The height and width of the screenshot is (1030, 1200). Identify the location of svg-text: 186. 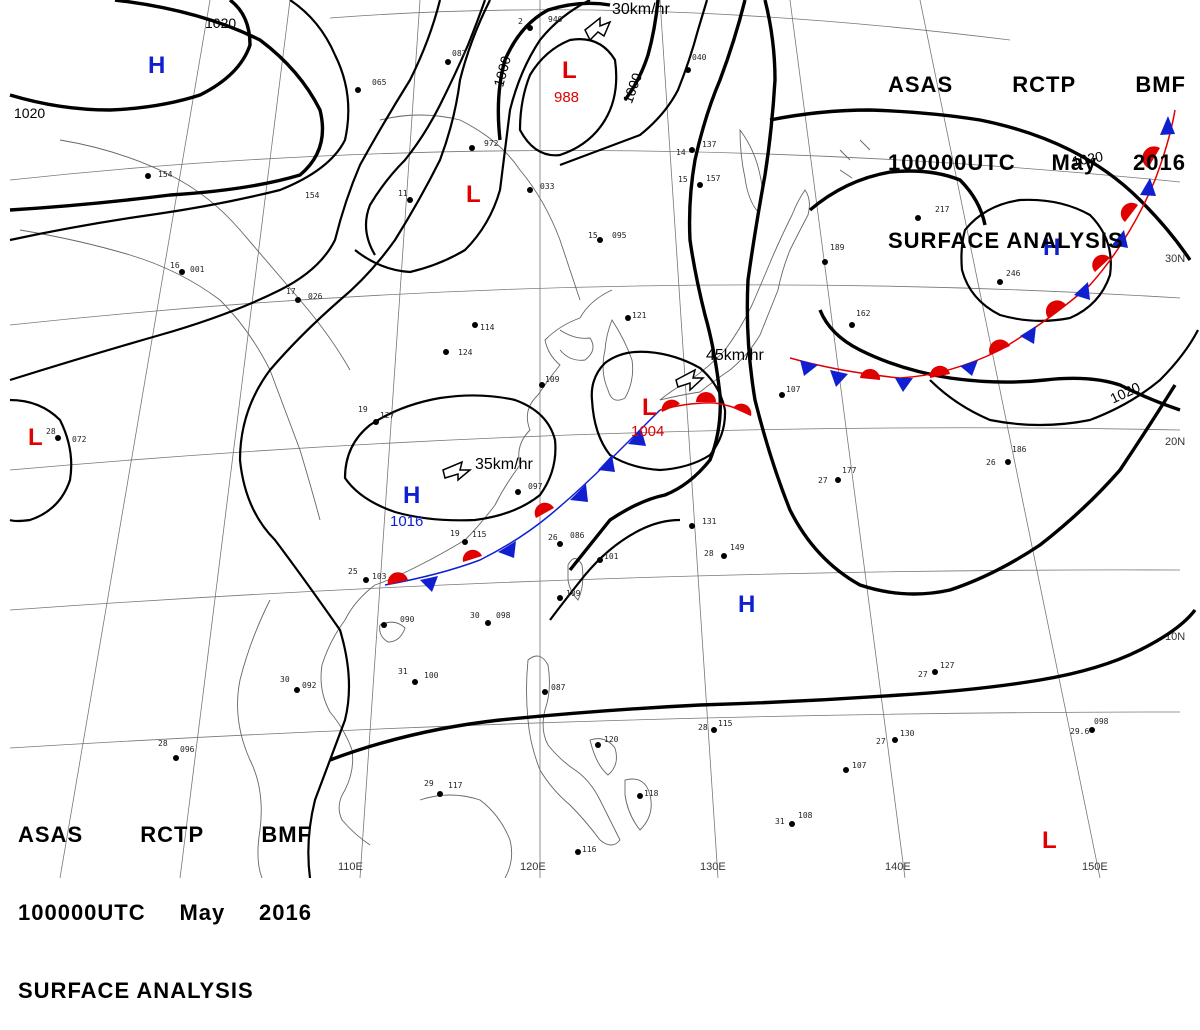
(1019, 449).